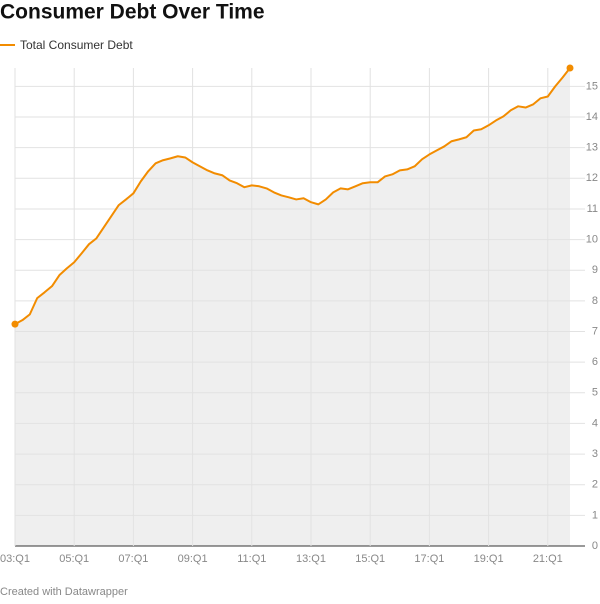 The width and height of the screenshot is (600, 604). Describe the element at coordinates (592, 178) in the screenshot. I see `y-tick-label: 12` at that location.